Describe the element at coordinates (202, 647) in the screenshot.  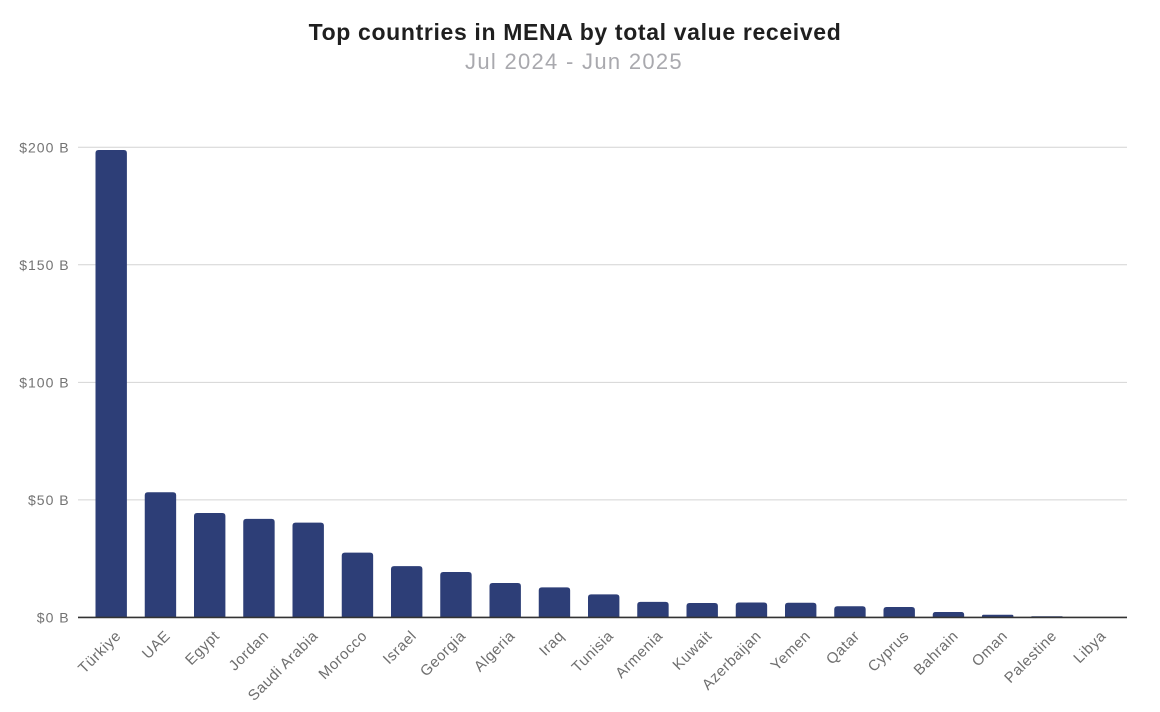
I see `svg-text: Egypt` at that location.